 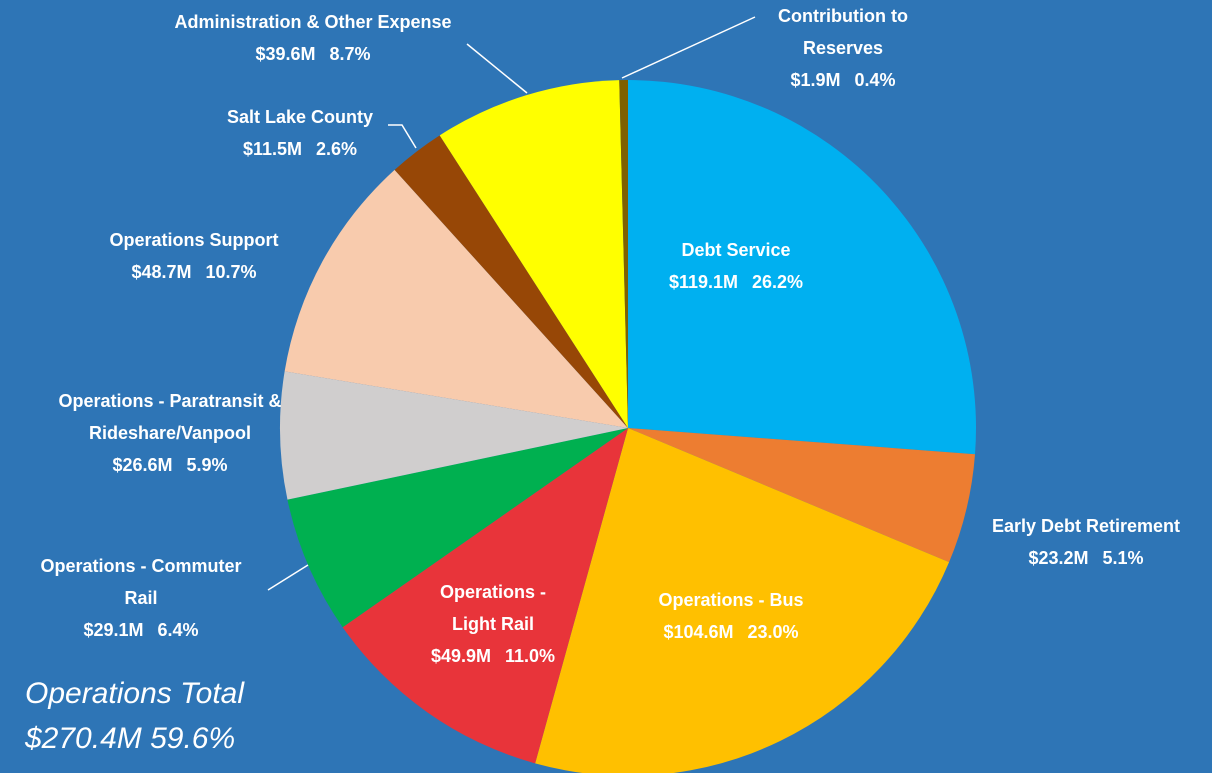 I want to click on slice-label: Rideshare/Vanpool, so click(x=170, y=433).